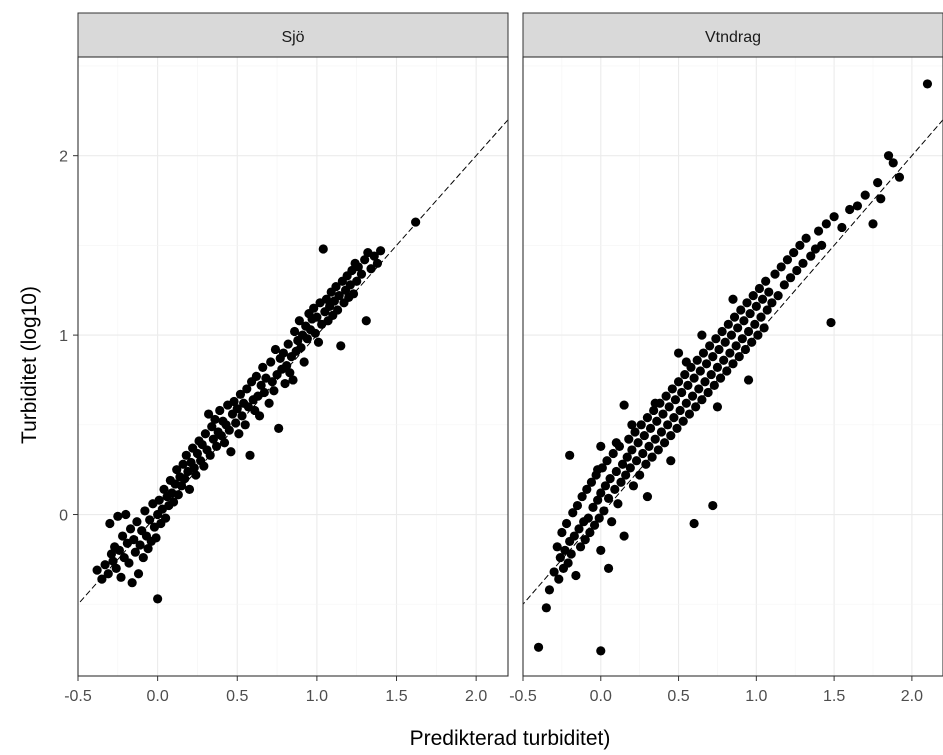 This screenshot has height=755, width=943. What do you see at coordinates (63, 516) in the screenshot?
I see `y-tick-label: 0` at bounding box center [63, 516].